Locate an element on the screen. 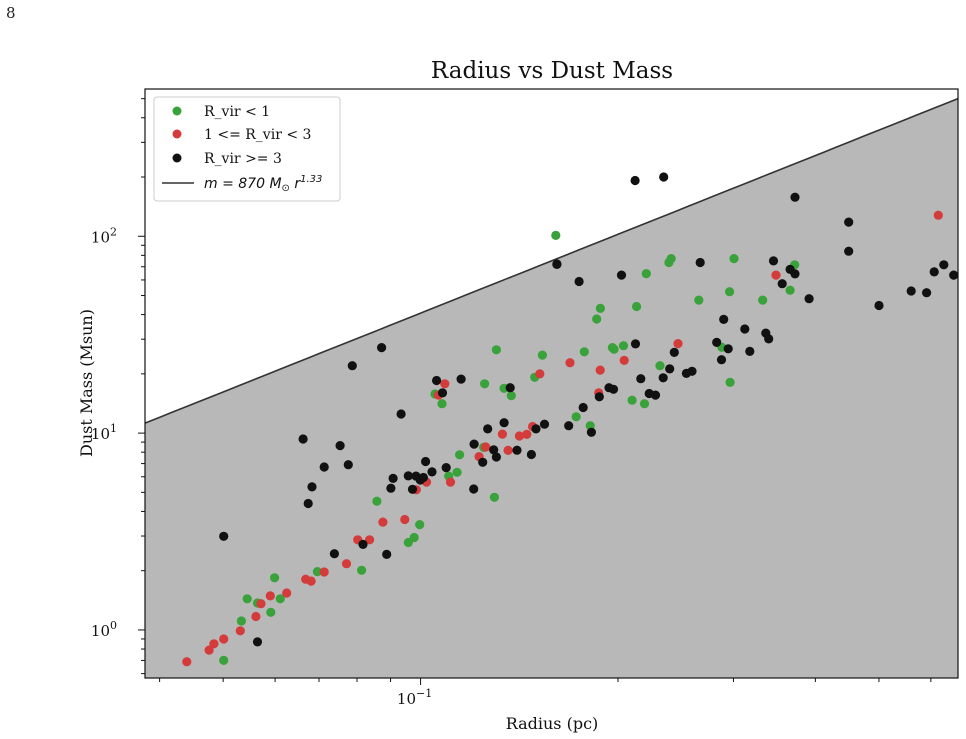 Image resolution: width=966 pixels, height=739 pixels. x-axis-label: Radius (pc) is located at coordinates (552, 723).